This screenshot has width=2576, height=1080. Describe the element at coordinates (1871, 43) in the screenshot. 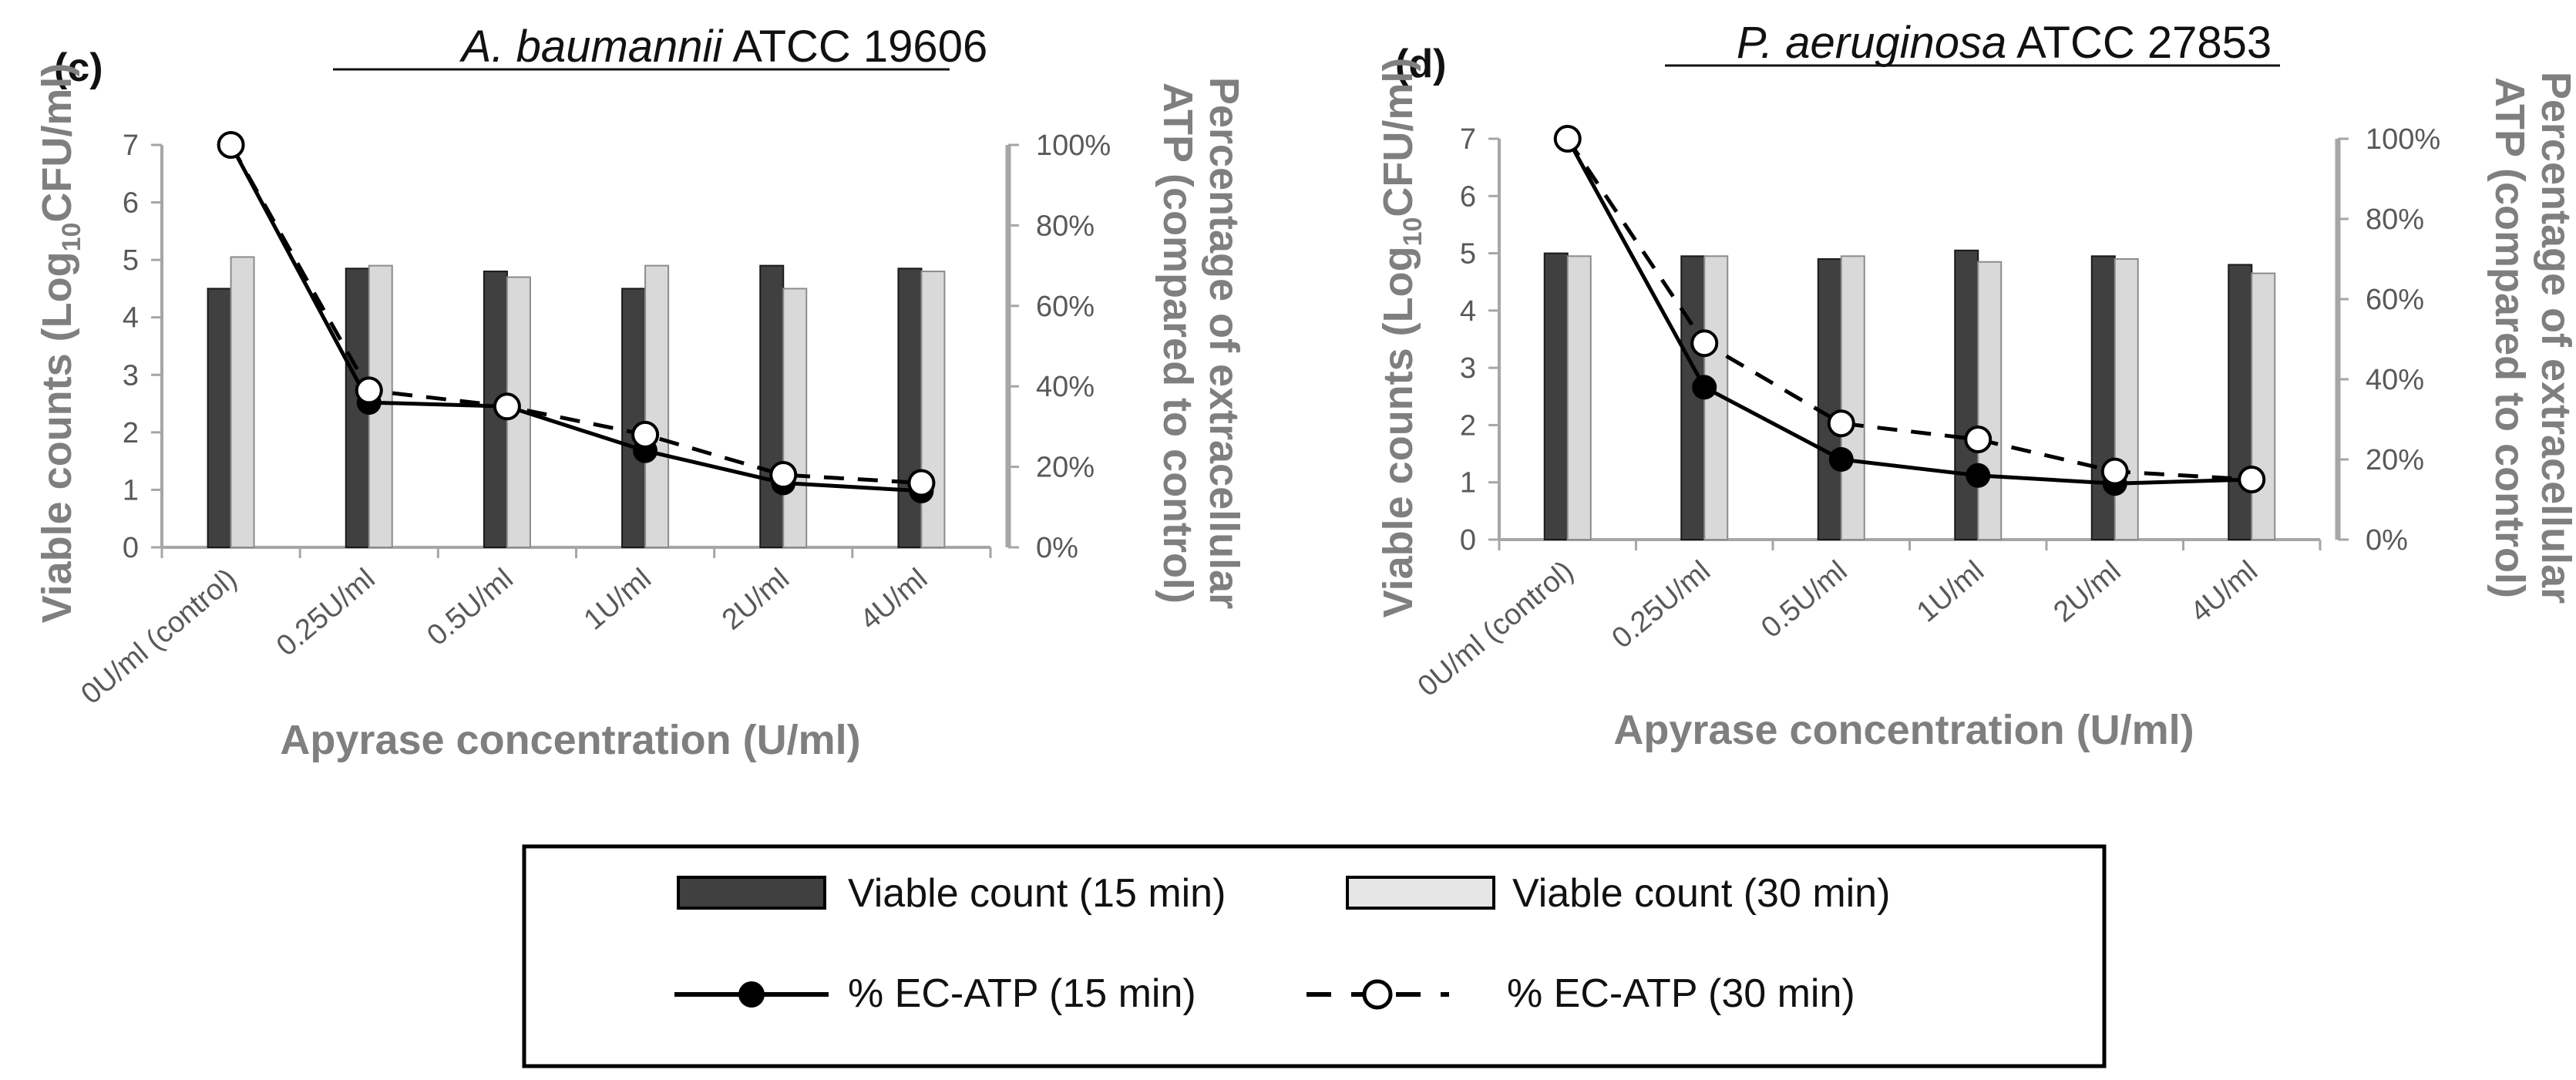

I see `chart-title-species: P. aeruginosa` at that location.